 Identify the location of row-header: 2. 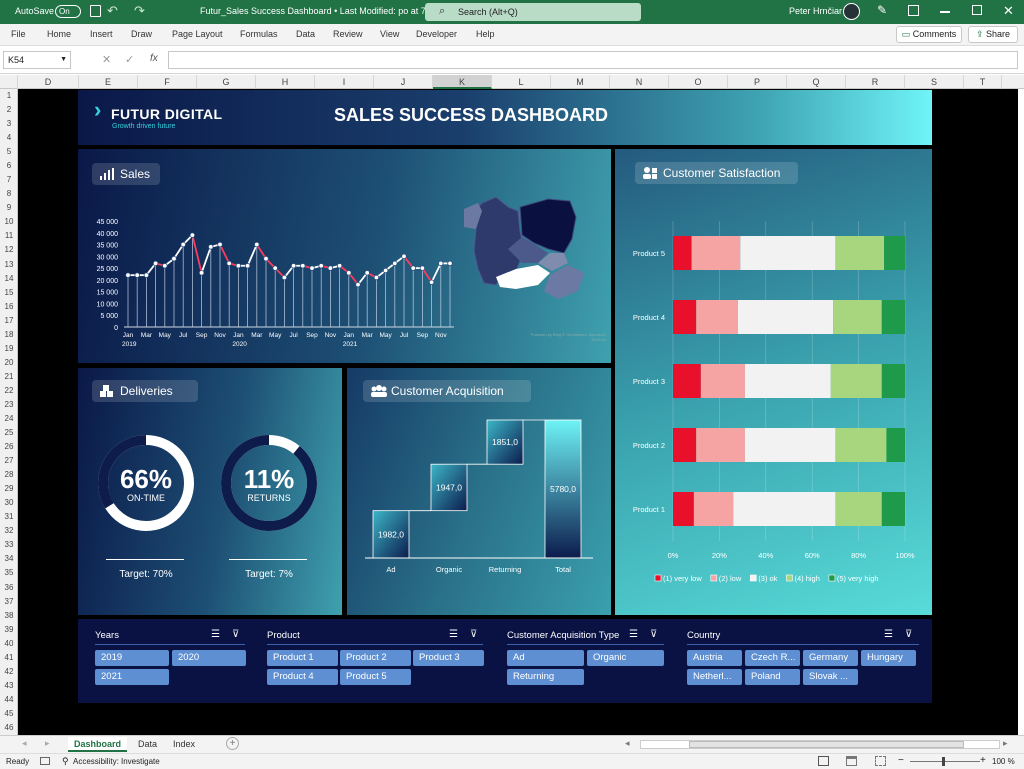
(9, 110).